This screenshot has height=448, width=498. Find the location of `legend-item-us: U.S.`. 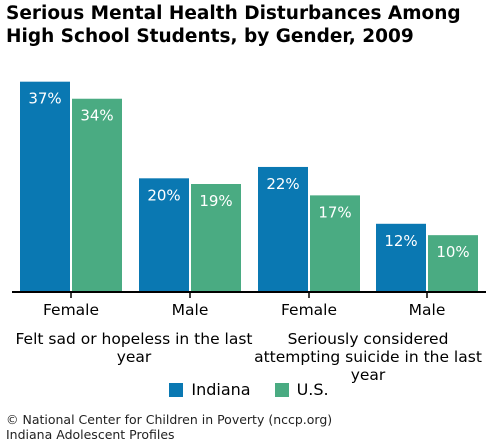

legend-item-us: U.S. is located at coordinates (301, 389).